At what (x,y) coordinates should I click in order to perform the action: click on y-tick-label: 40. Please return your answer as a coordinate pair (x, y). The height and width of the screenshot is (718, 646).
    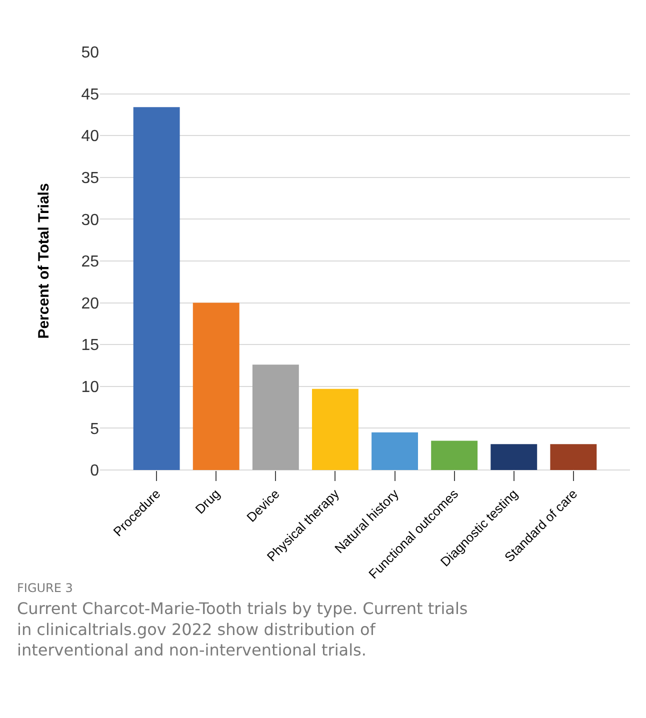
    Looking at the image, I should click on (90, 137).